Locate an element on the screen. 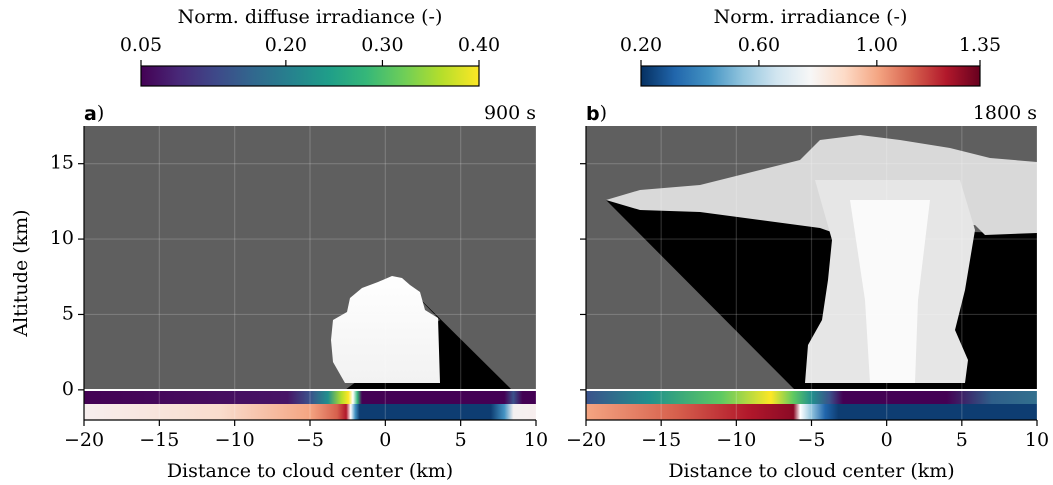 This screenshot has height=485, width=1053. colorbar-tick-label: 0.60 is located at coordinates (759, 45).